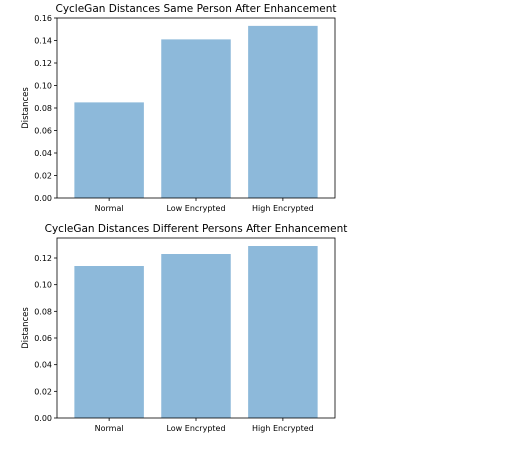 Image resolution: width=512 pixels, height=473 pixels. I want to click on y-ticks: 0.00 0.02 0.04 0.06 0.08 0.10 0.12 0.14 0.16, so click(45, 108).